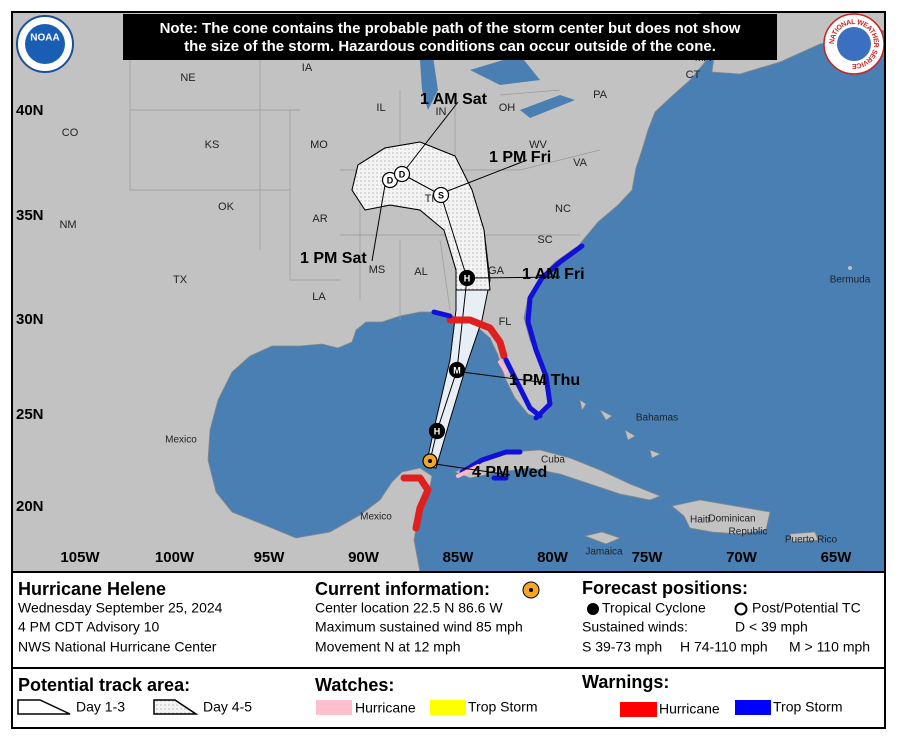  Describe the element at coordinates (334, 707) in the screenshot. I see `hurricane-watch-swatch` at that location.